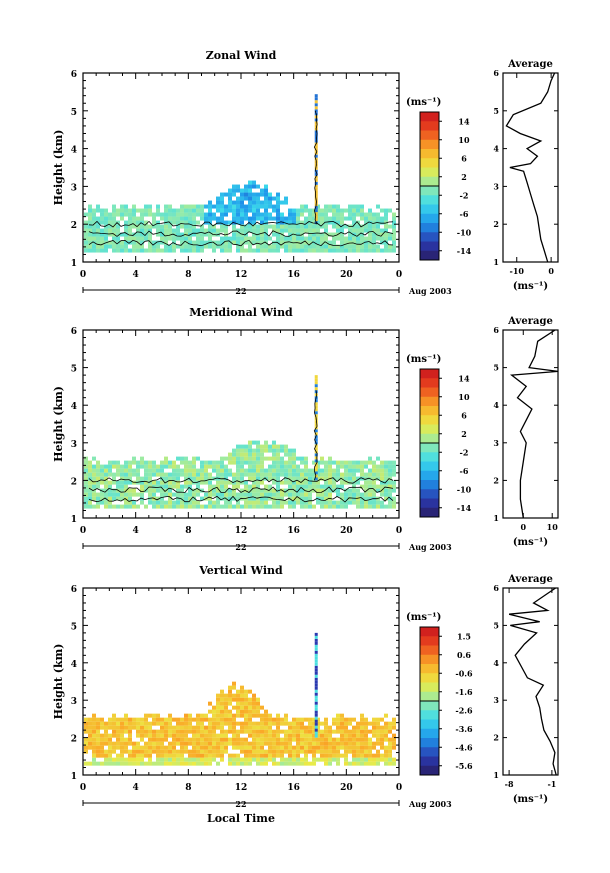 This screenshot has width=610, height=873. What do you see at coordinates (74, 188) in the screenshot?
I see `y-tick-label: 3` at bounding box center [74, 188].